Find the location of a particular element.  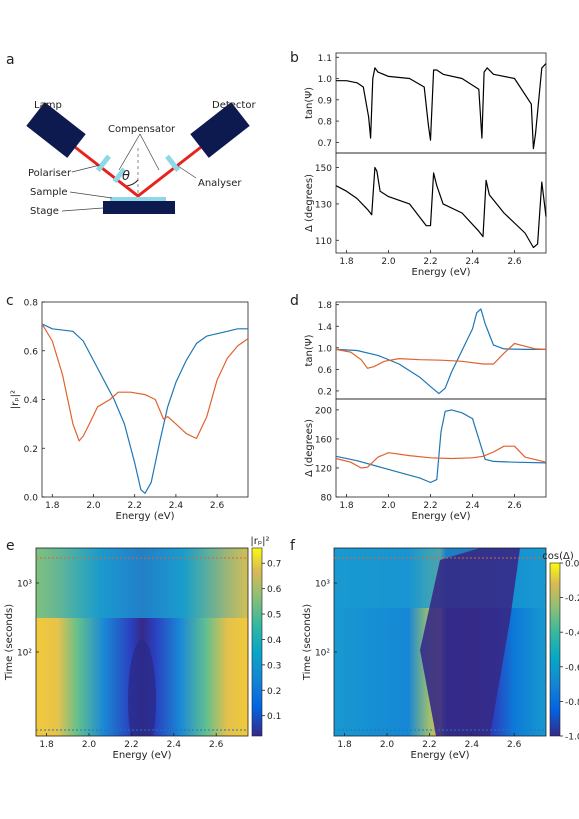

colorbar-tick-label: 0.2 is located at coordinates (274, 692).